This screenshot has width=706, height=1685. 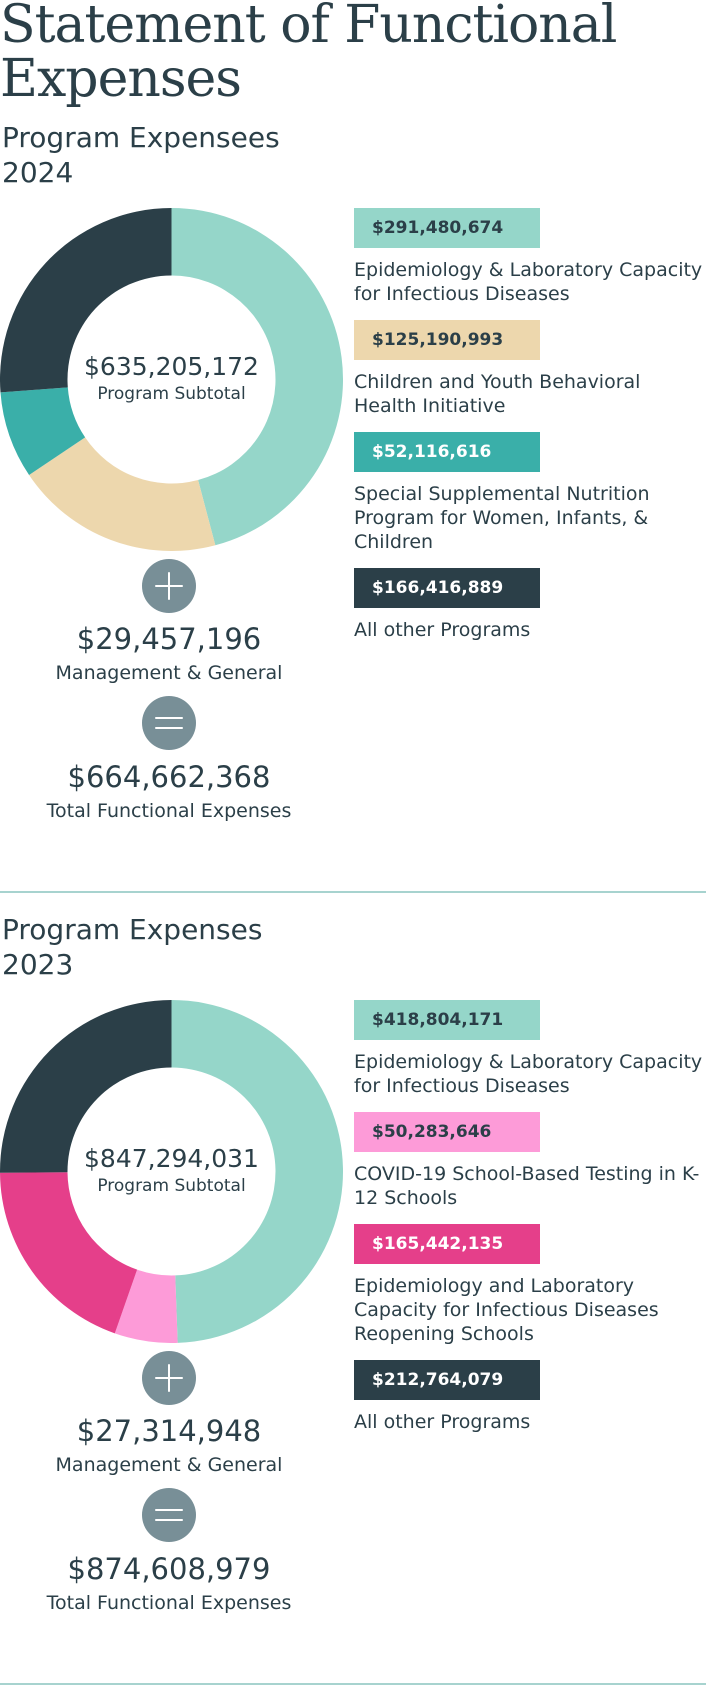 I want to click on management-amount: $29,457,196, so click(x=169, y=639).